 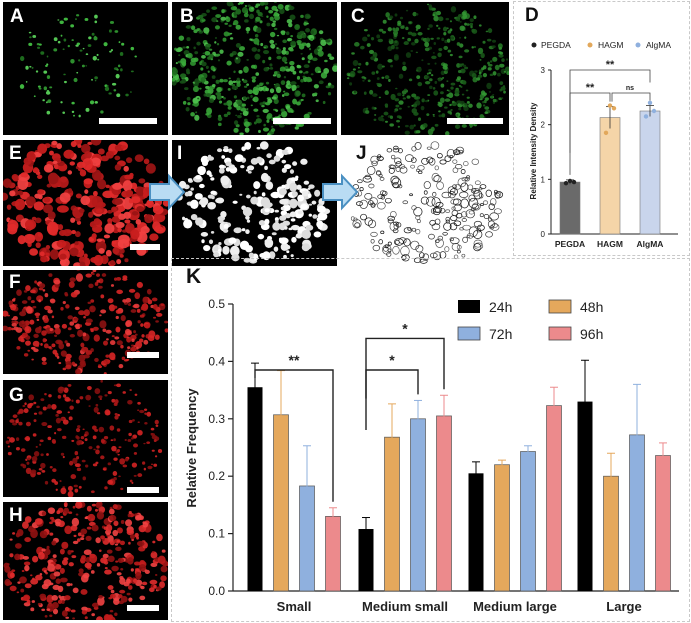 What do you see at coordinates (502, 528) in the screenshot?
I see `chart-k-bar` at bounding box center [502, 528].